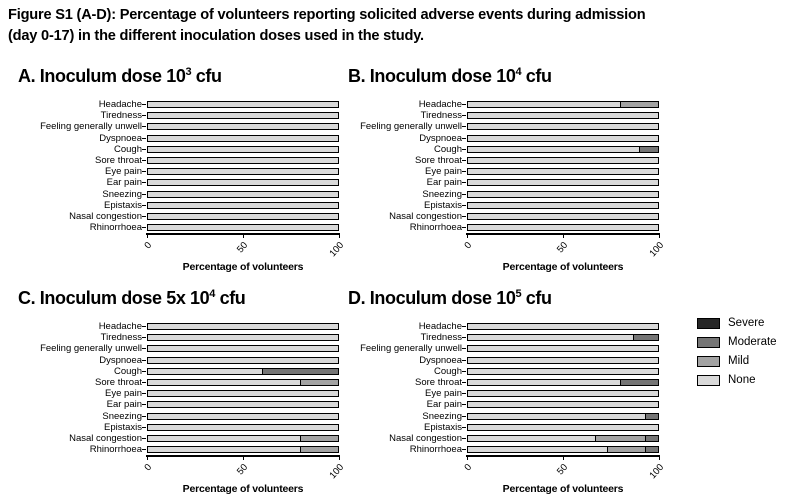 Image resolution: width=791 pixels, height=502 pixels. I want to click on bar-b-feeling-generally-unwell, so click(563, 127).